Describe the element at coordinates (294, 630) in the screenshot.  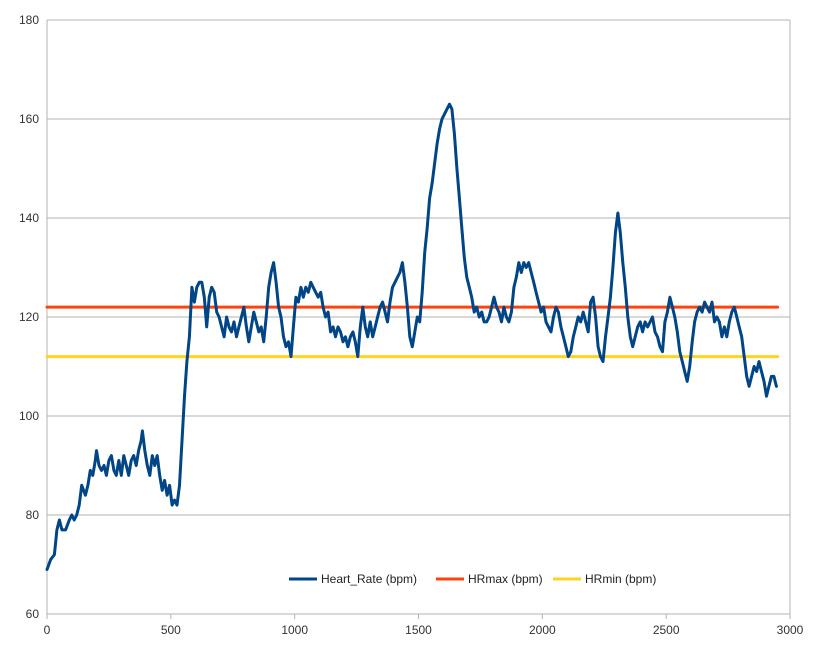
I see `x-tick-label: 1000` at that location.